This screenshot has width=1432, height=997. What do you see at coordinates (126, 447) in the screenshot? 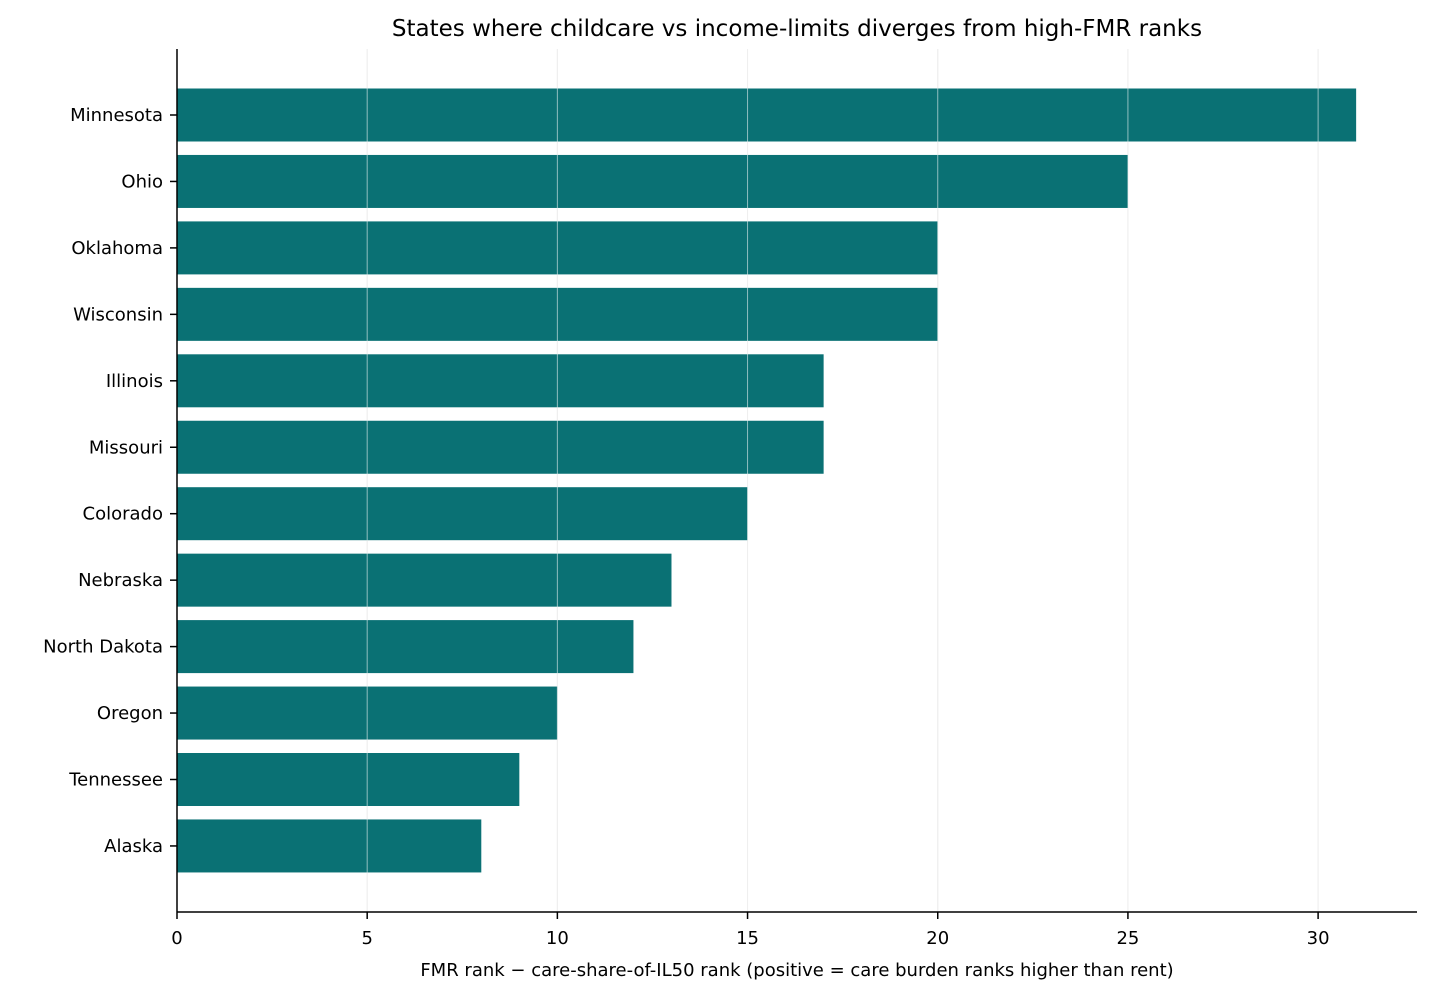
I see `y-tick-label: Missouri` at bounding box center [126, 447].